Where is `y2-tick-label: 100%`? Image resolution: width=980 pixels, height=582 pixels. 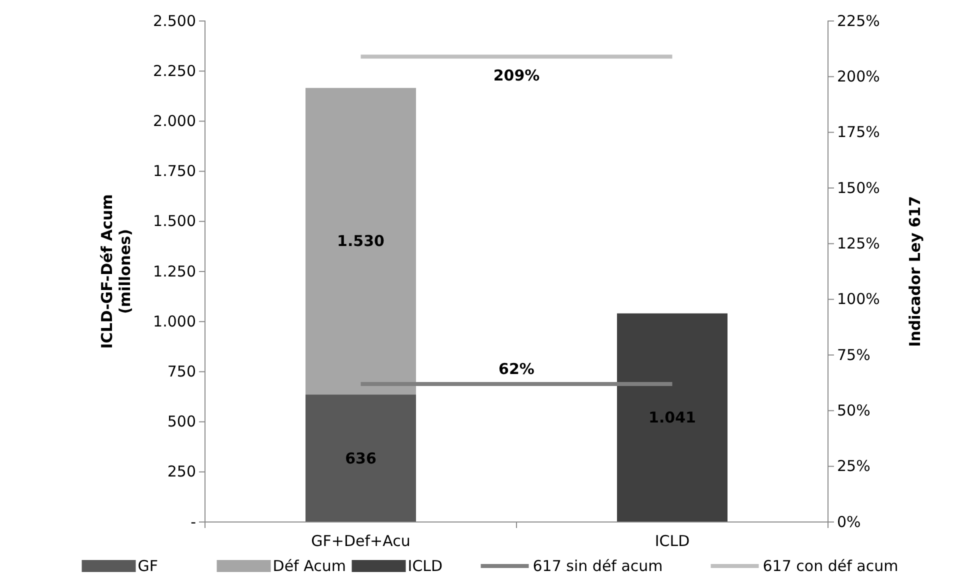
y2-tick-label: 100% is located at coordinates (858, 299).